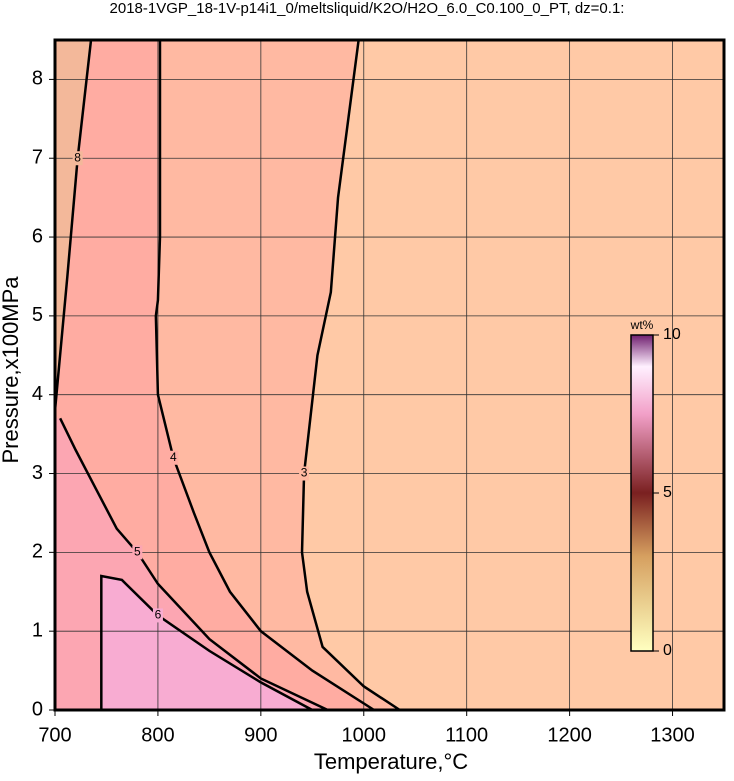  Describe the element at coordinates (642, 493) in the screenshot. I see `colorbar` at that location.